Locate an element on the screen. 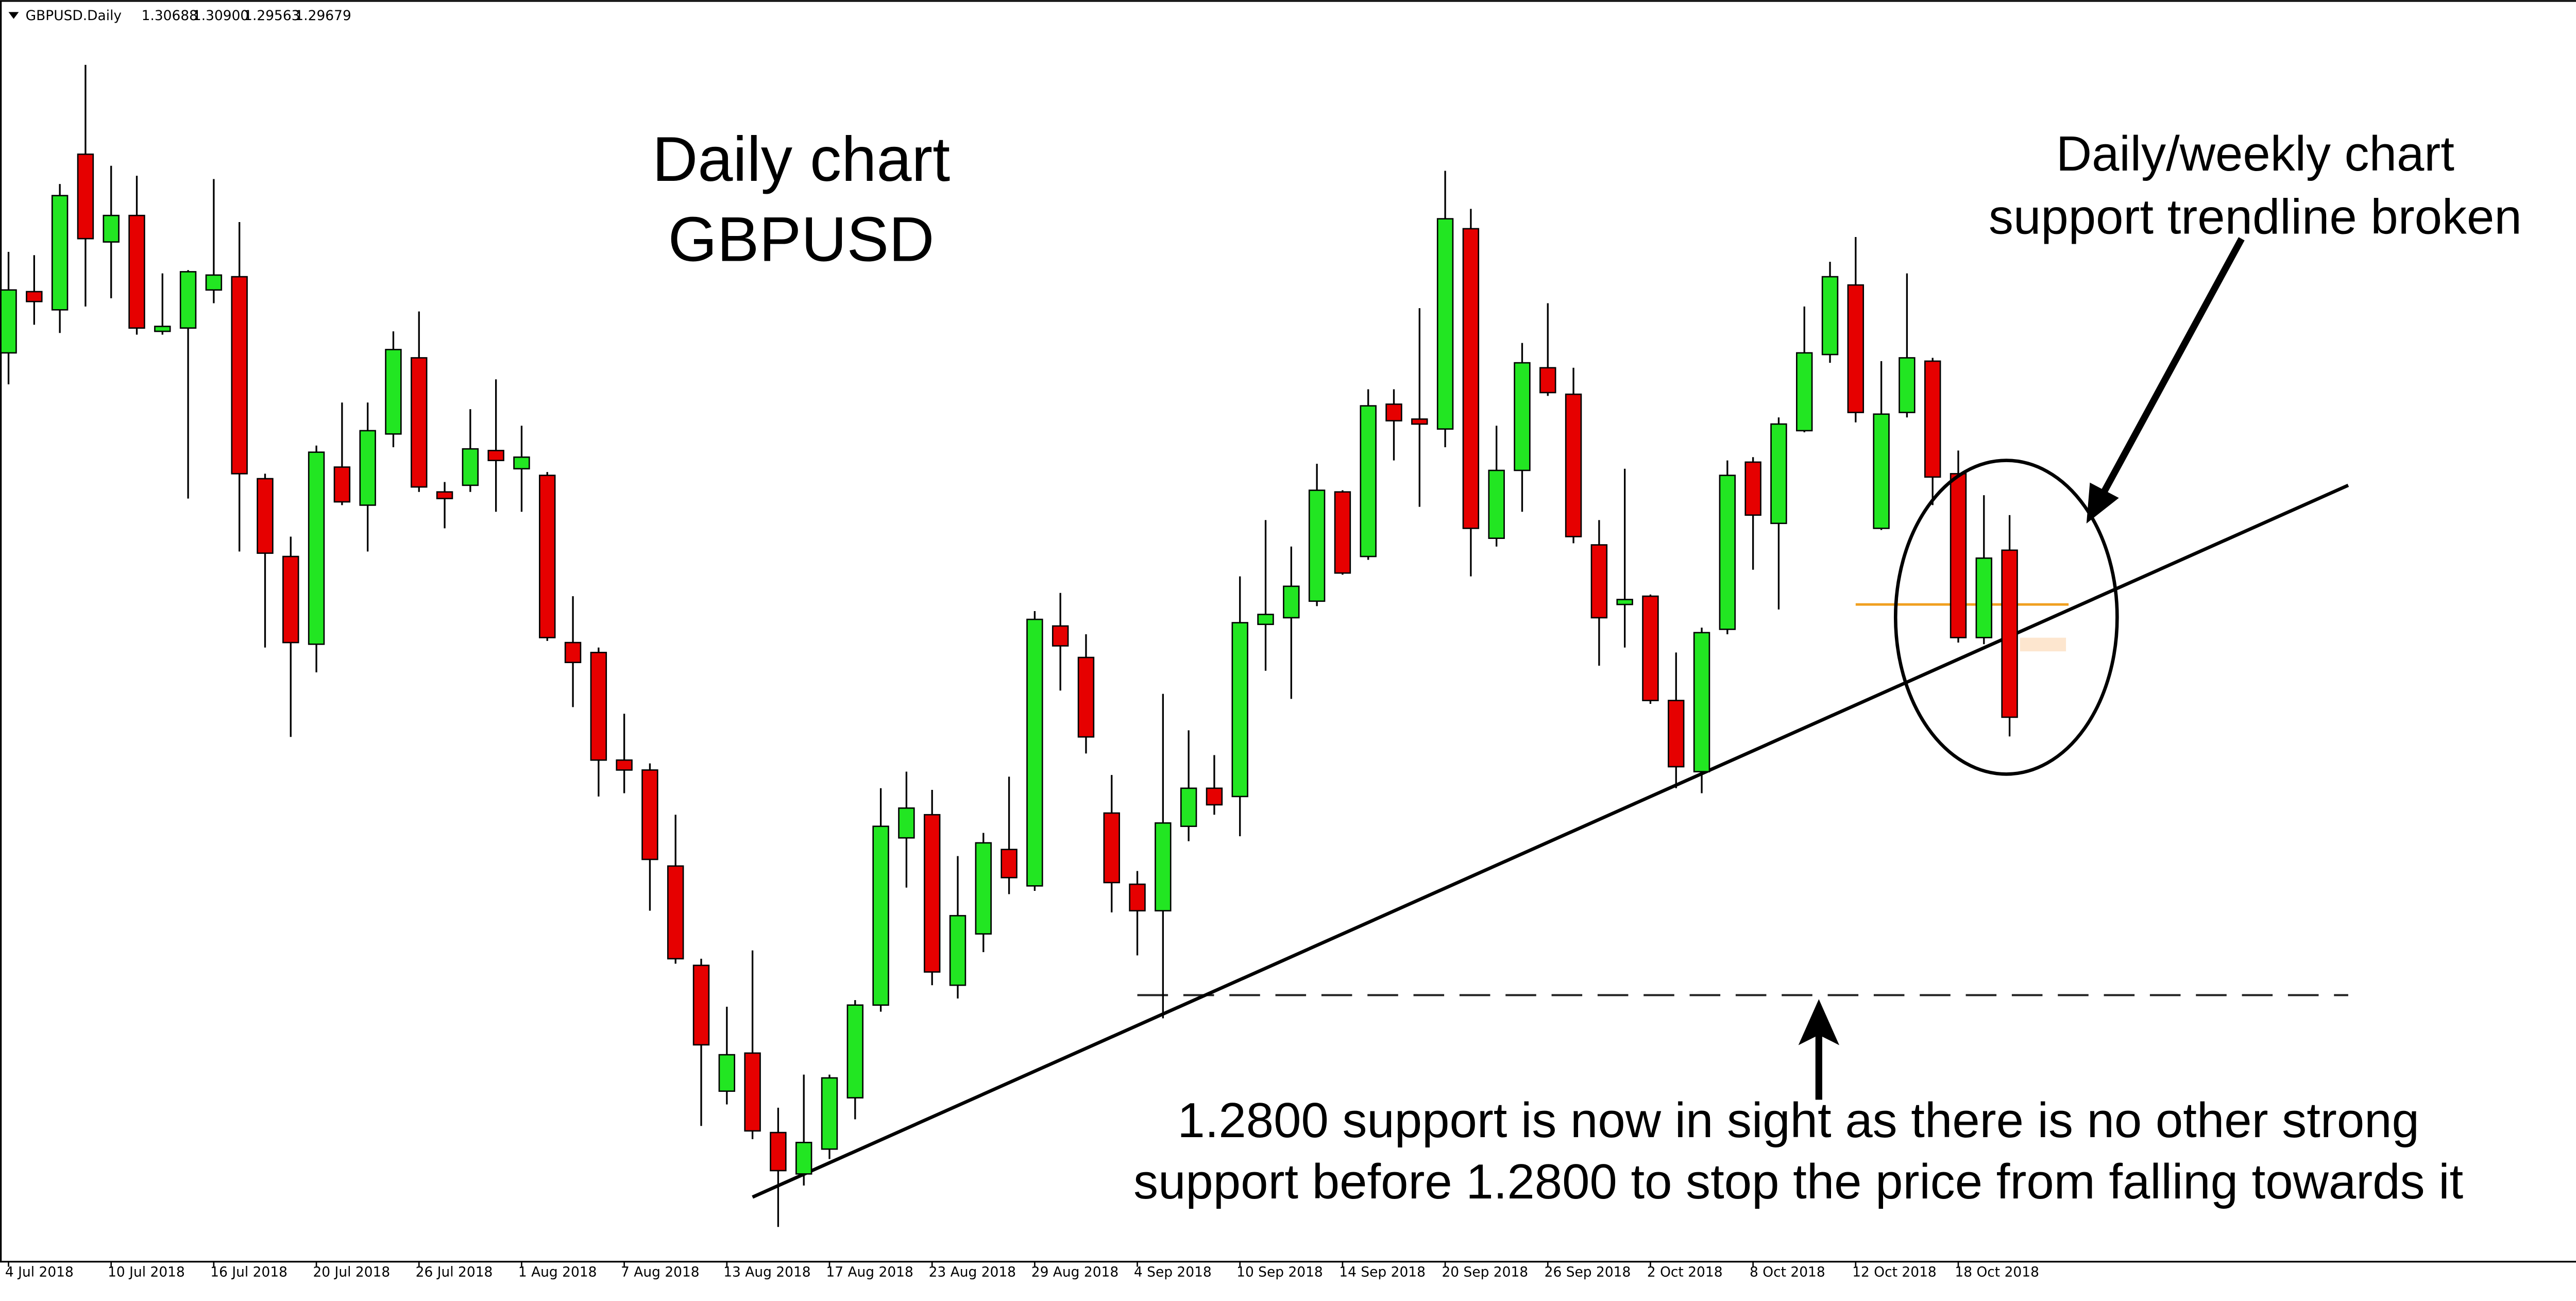  x-tick-label: 12 Oct 2018 is located at coordinates (1894, 1272).